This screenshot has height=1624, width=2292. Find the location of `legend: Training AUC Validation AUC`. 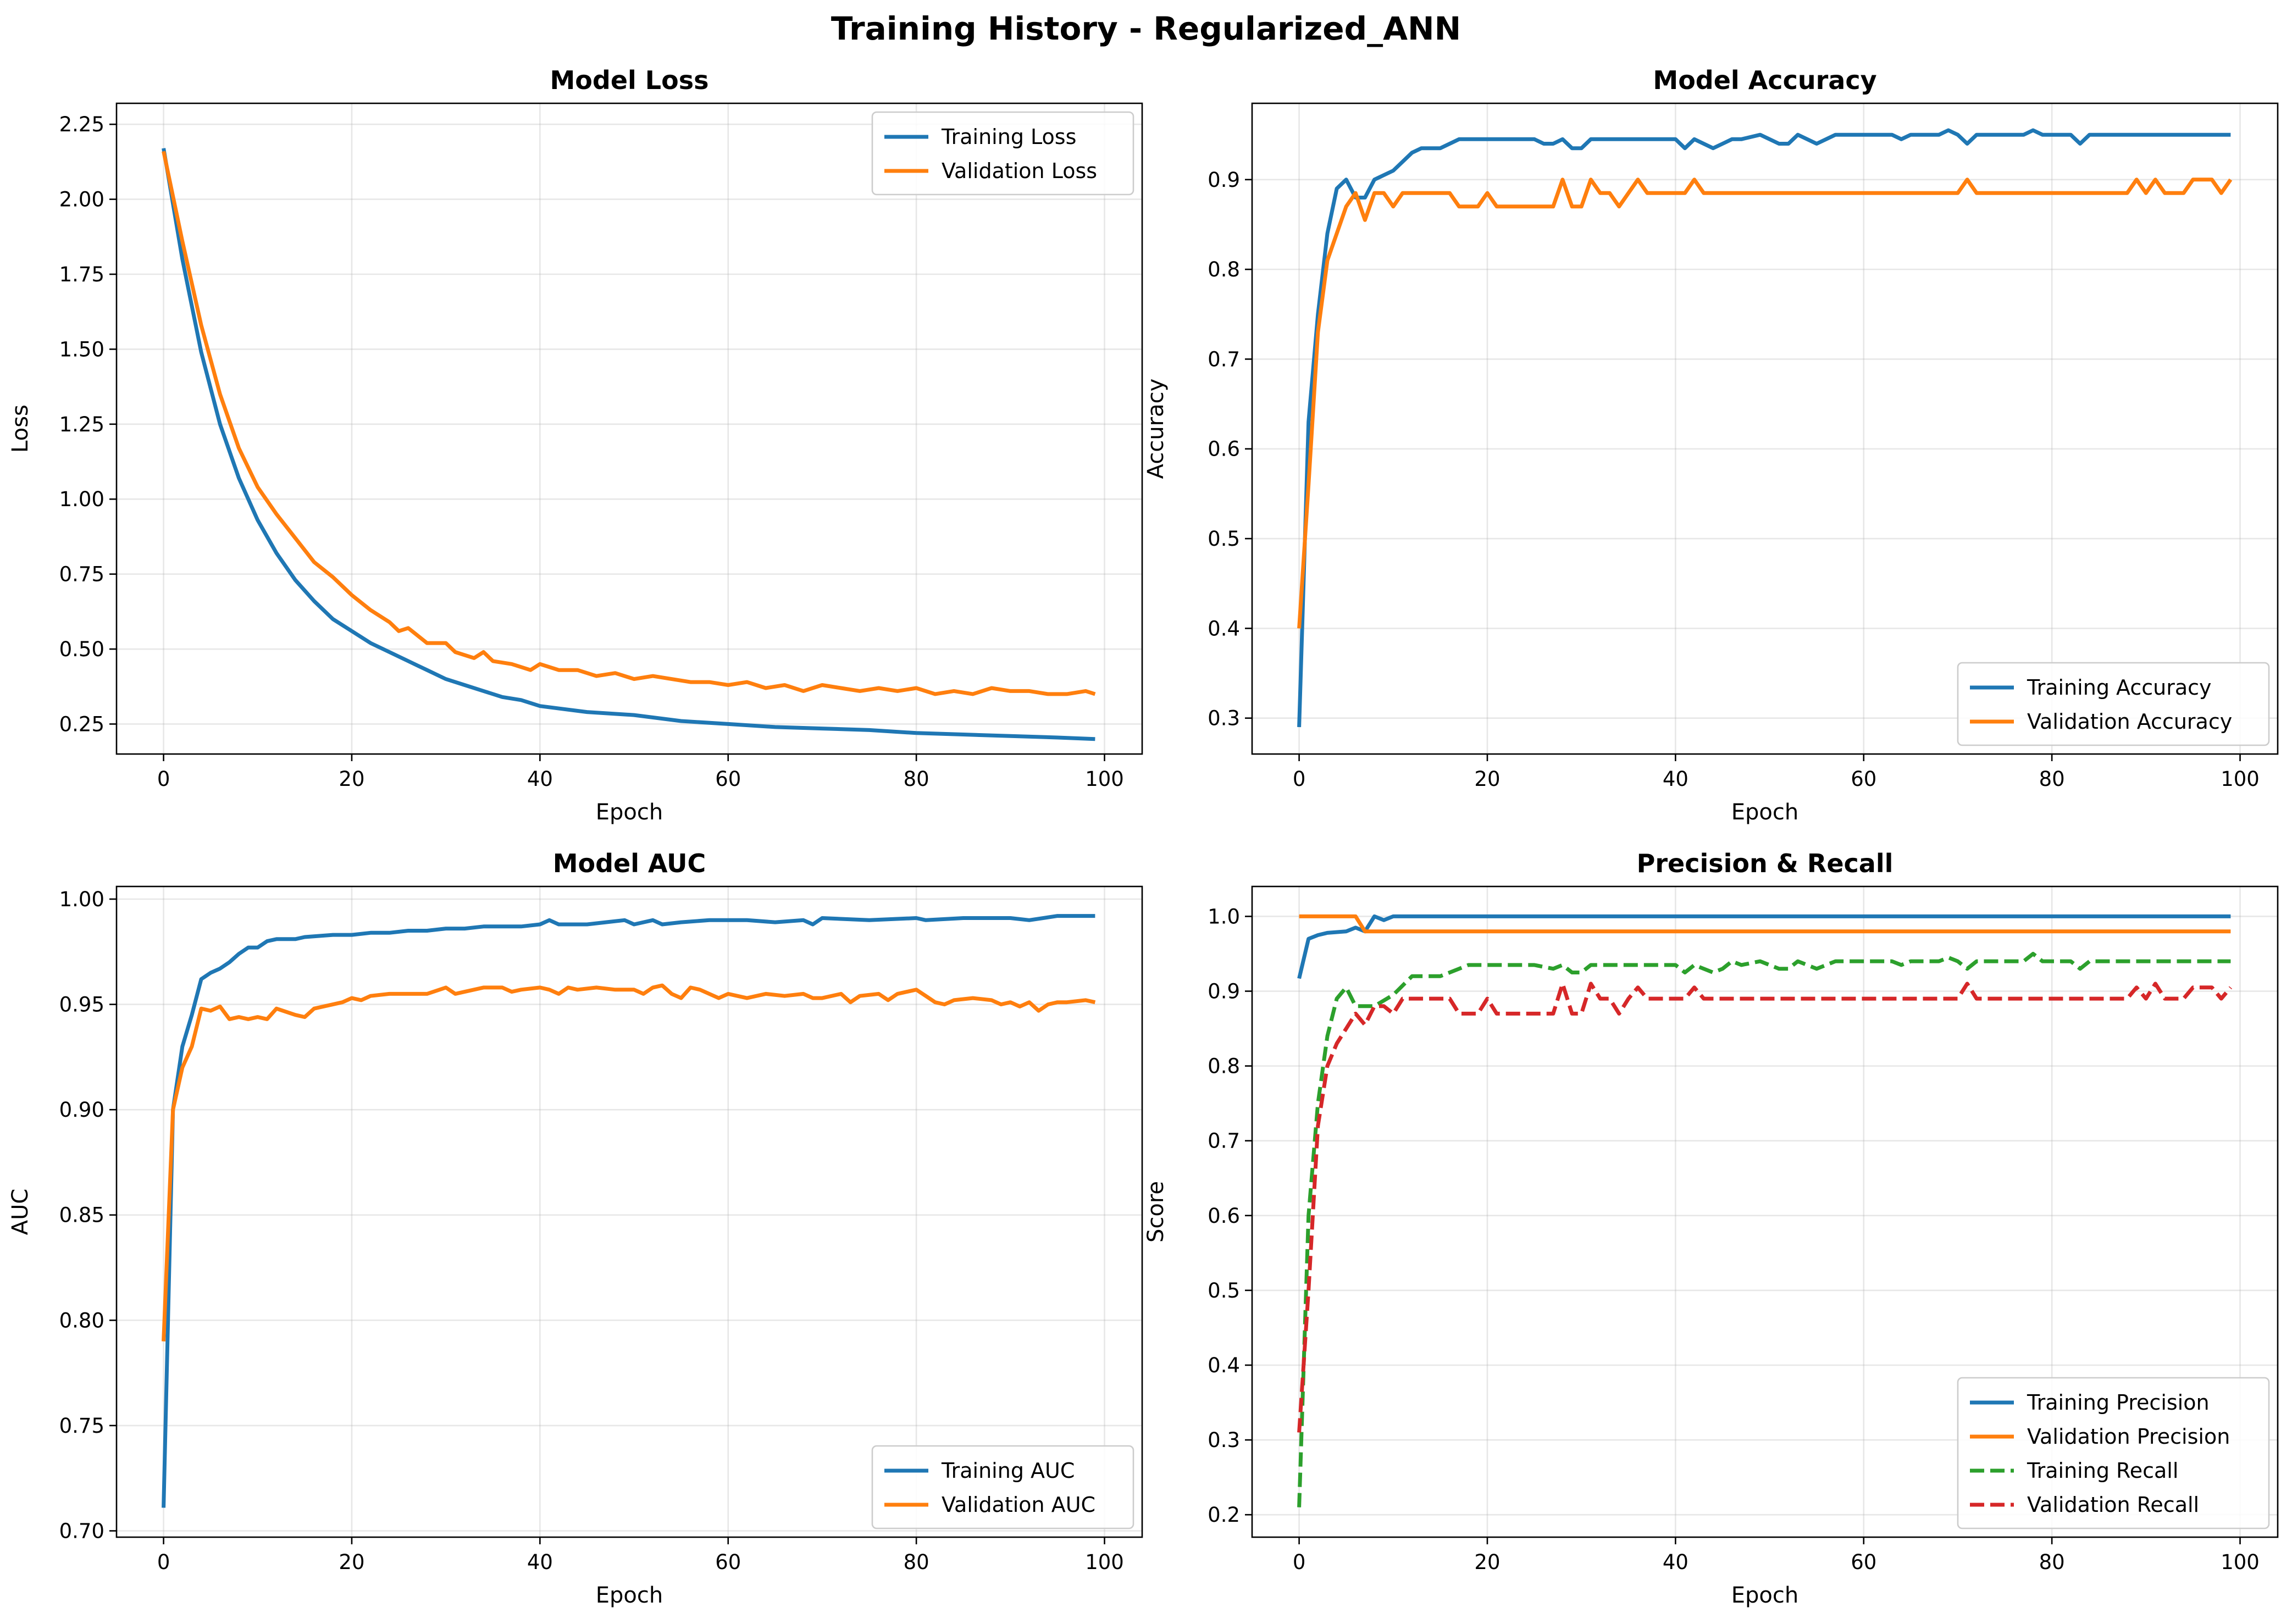

legend: Training AUC Validation AUC is located at coordinates (1002, 1487).